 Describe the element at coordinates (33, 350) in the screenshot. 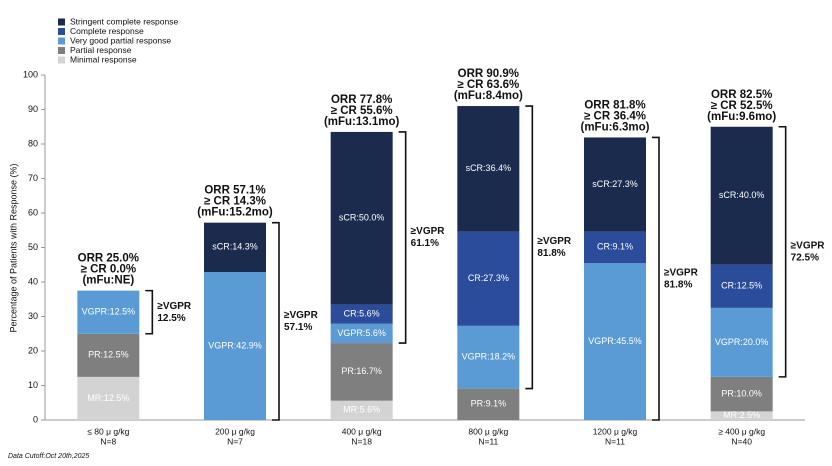

I see `y-tick-label: 20` at that location.